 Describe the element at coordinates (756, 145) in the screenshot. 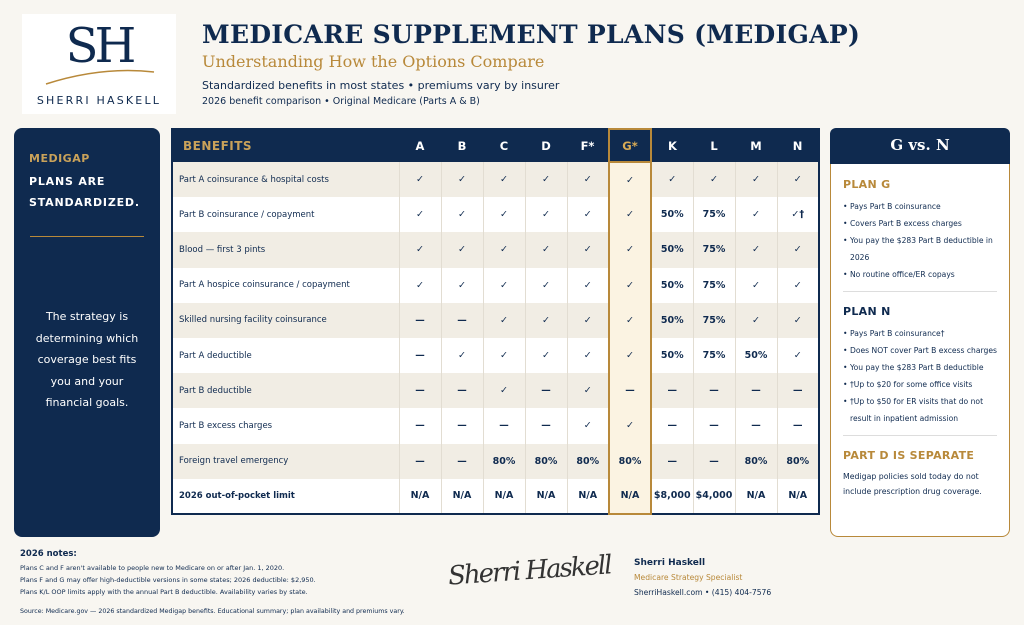

I see `plan-header: M` at that location.